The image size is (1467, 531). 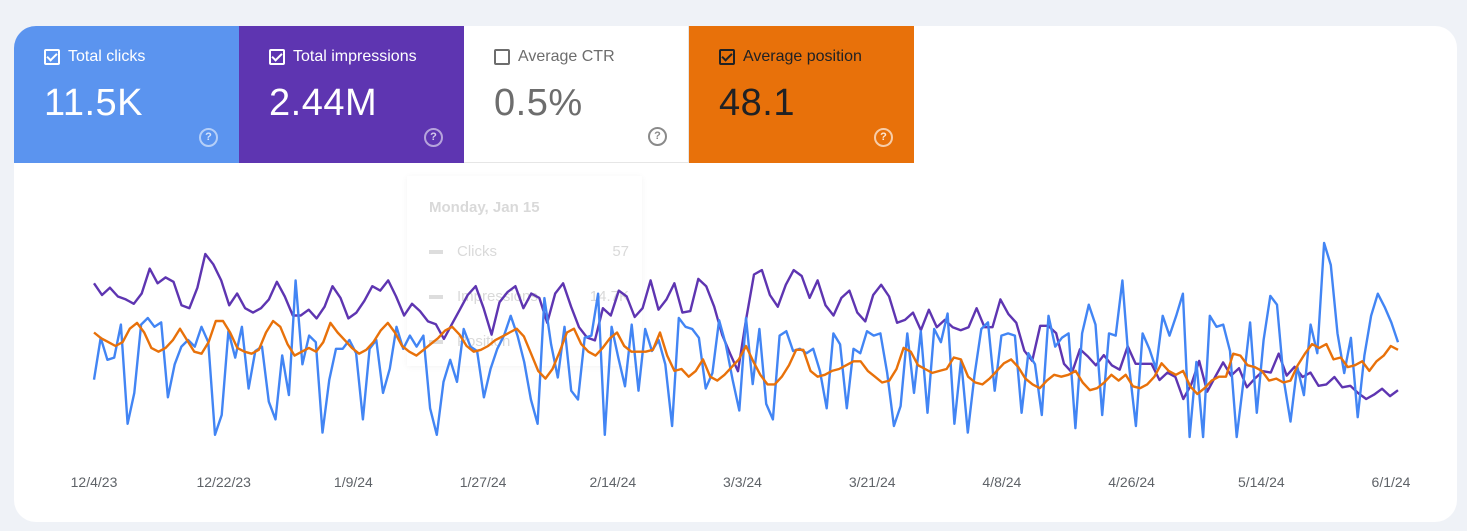 I want to click on total-impressions-value: 2.44M, so click(x=323, y=103).